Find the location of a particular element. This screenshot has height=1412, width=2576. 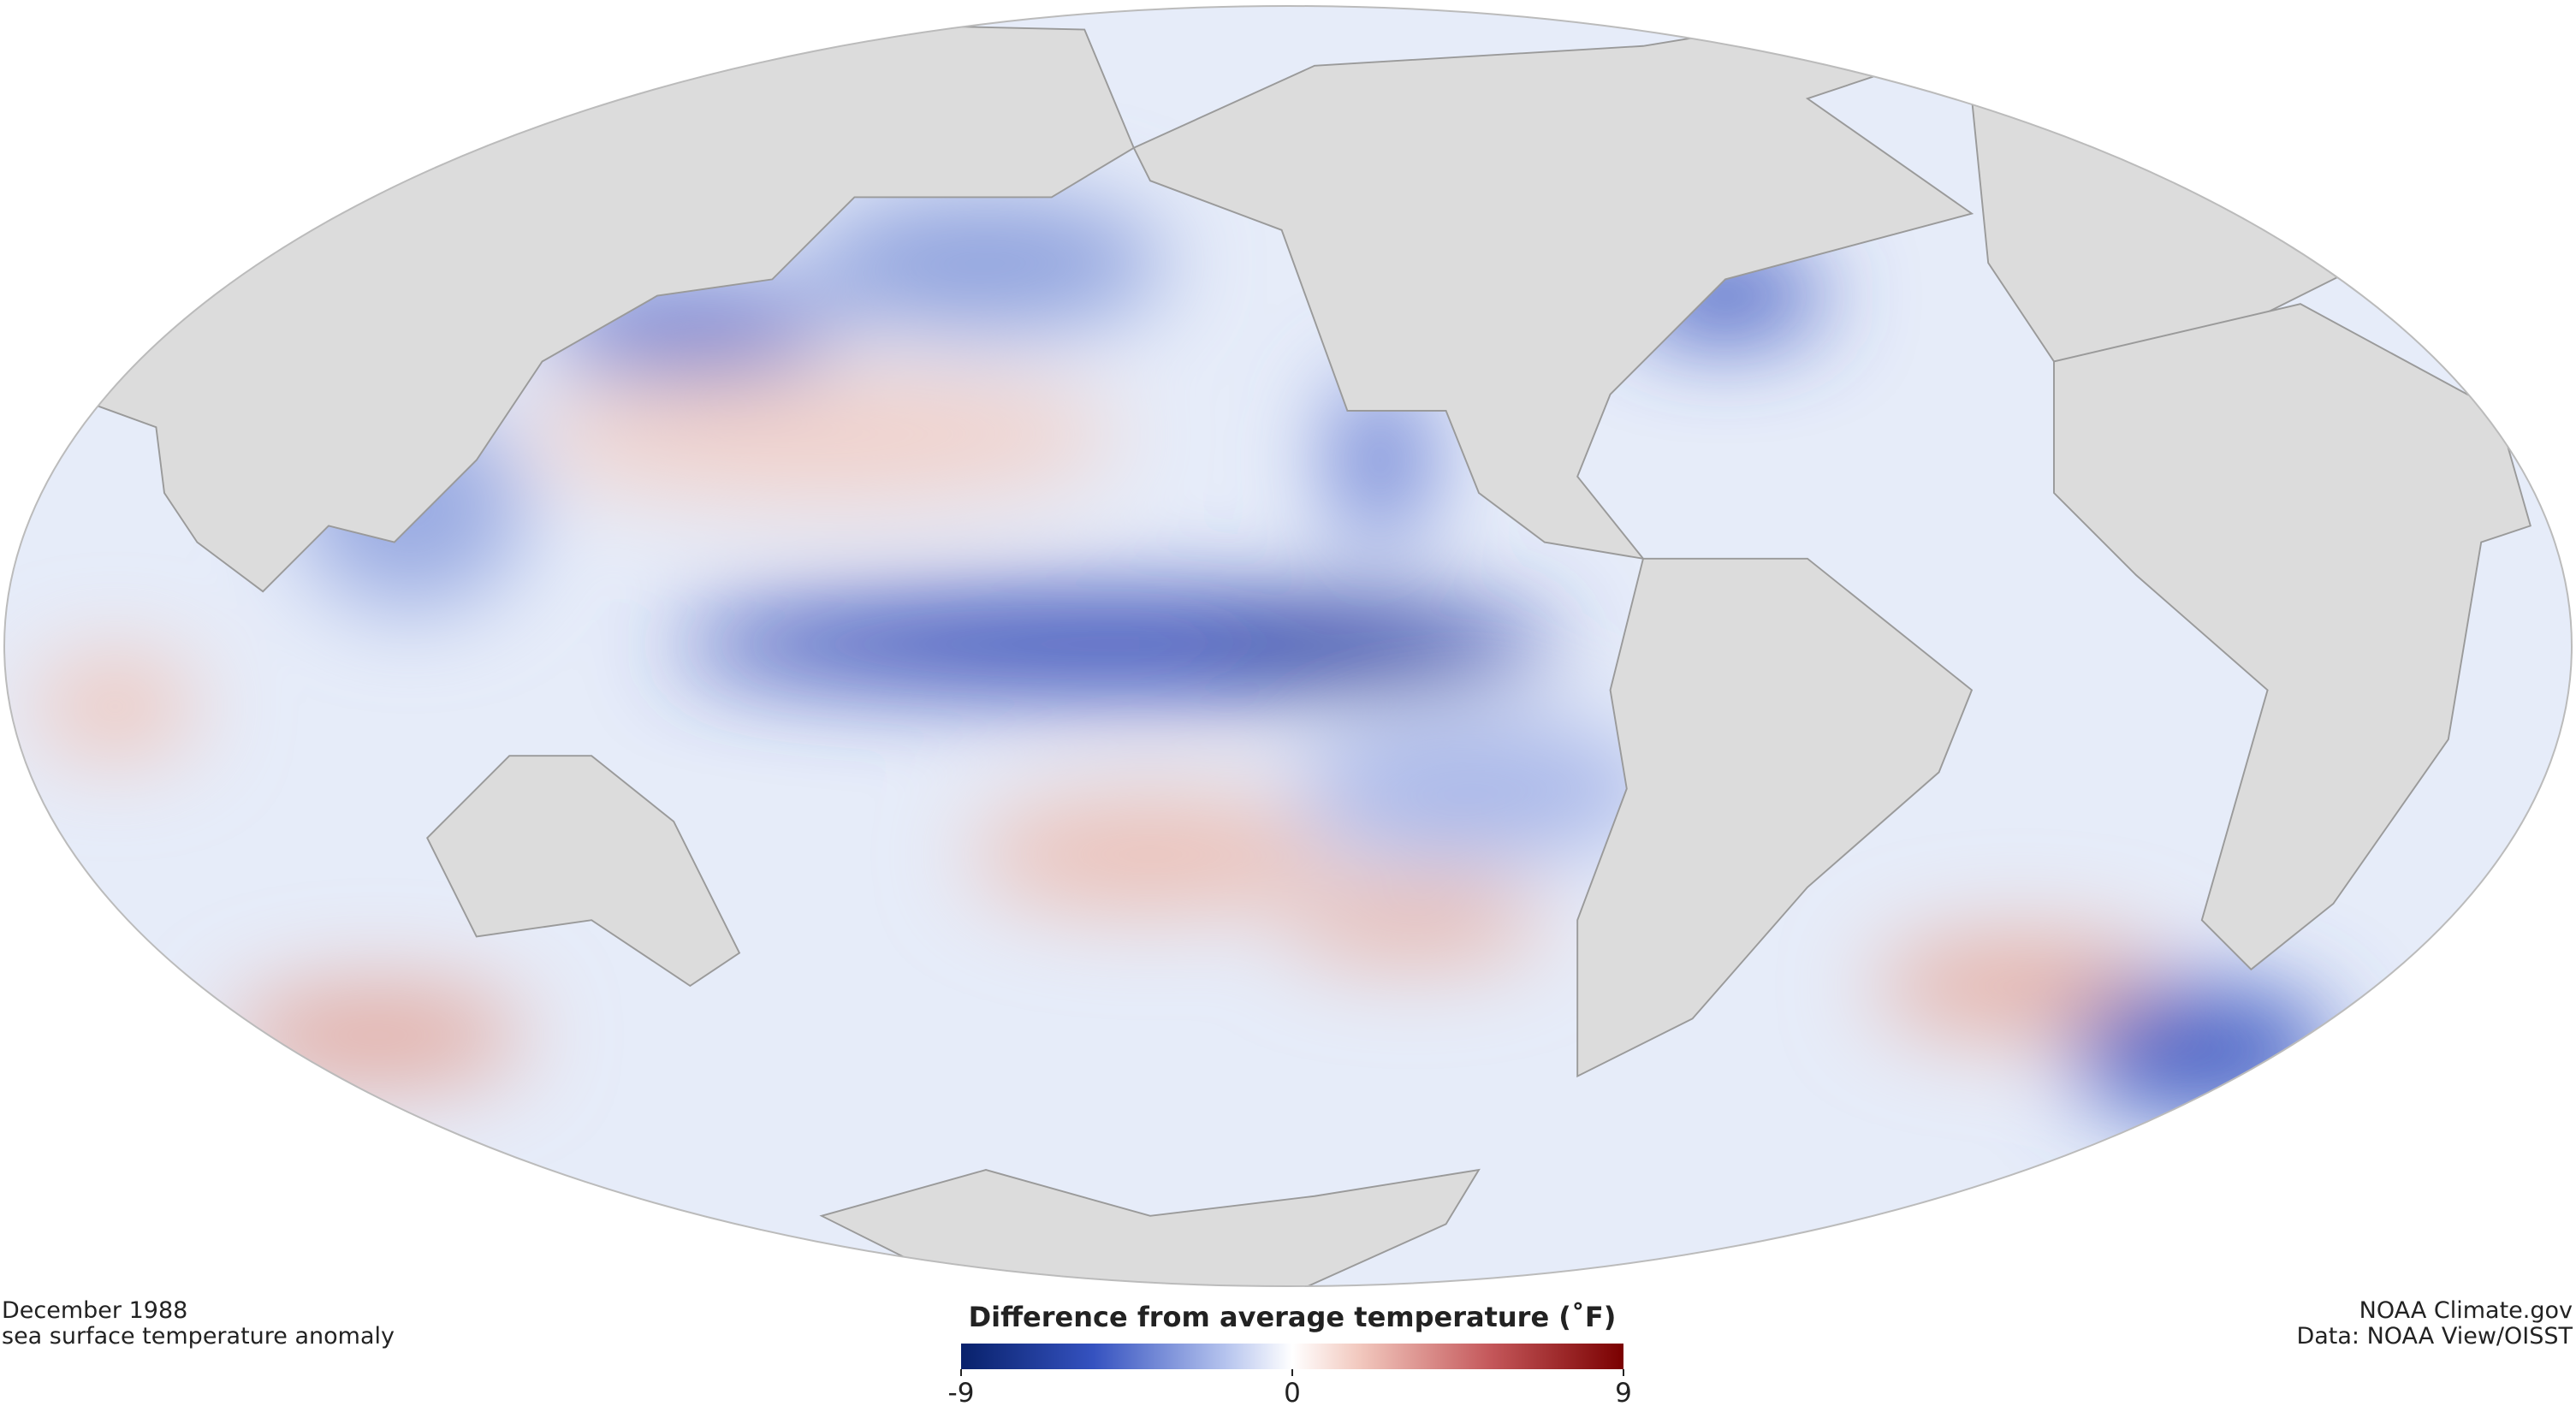

date: December 1988 is located at coordinates (94, 1310).